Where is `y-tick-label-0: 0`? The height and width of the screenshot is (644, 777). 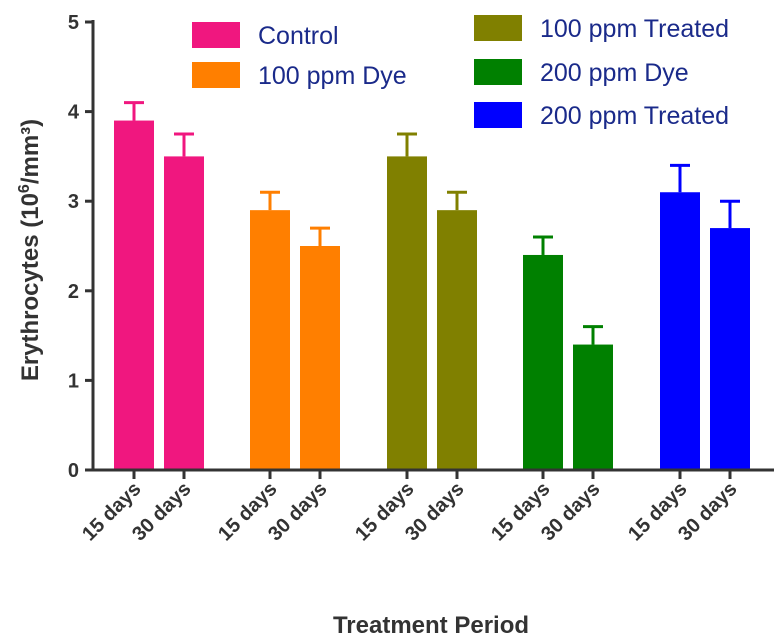
y-tick-label-0: 0 is located at coordinates (73, 471).